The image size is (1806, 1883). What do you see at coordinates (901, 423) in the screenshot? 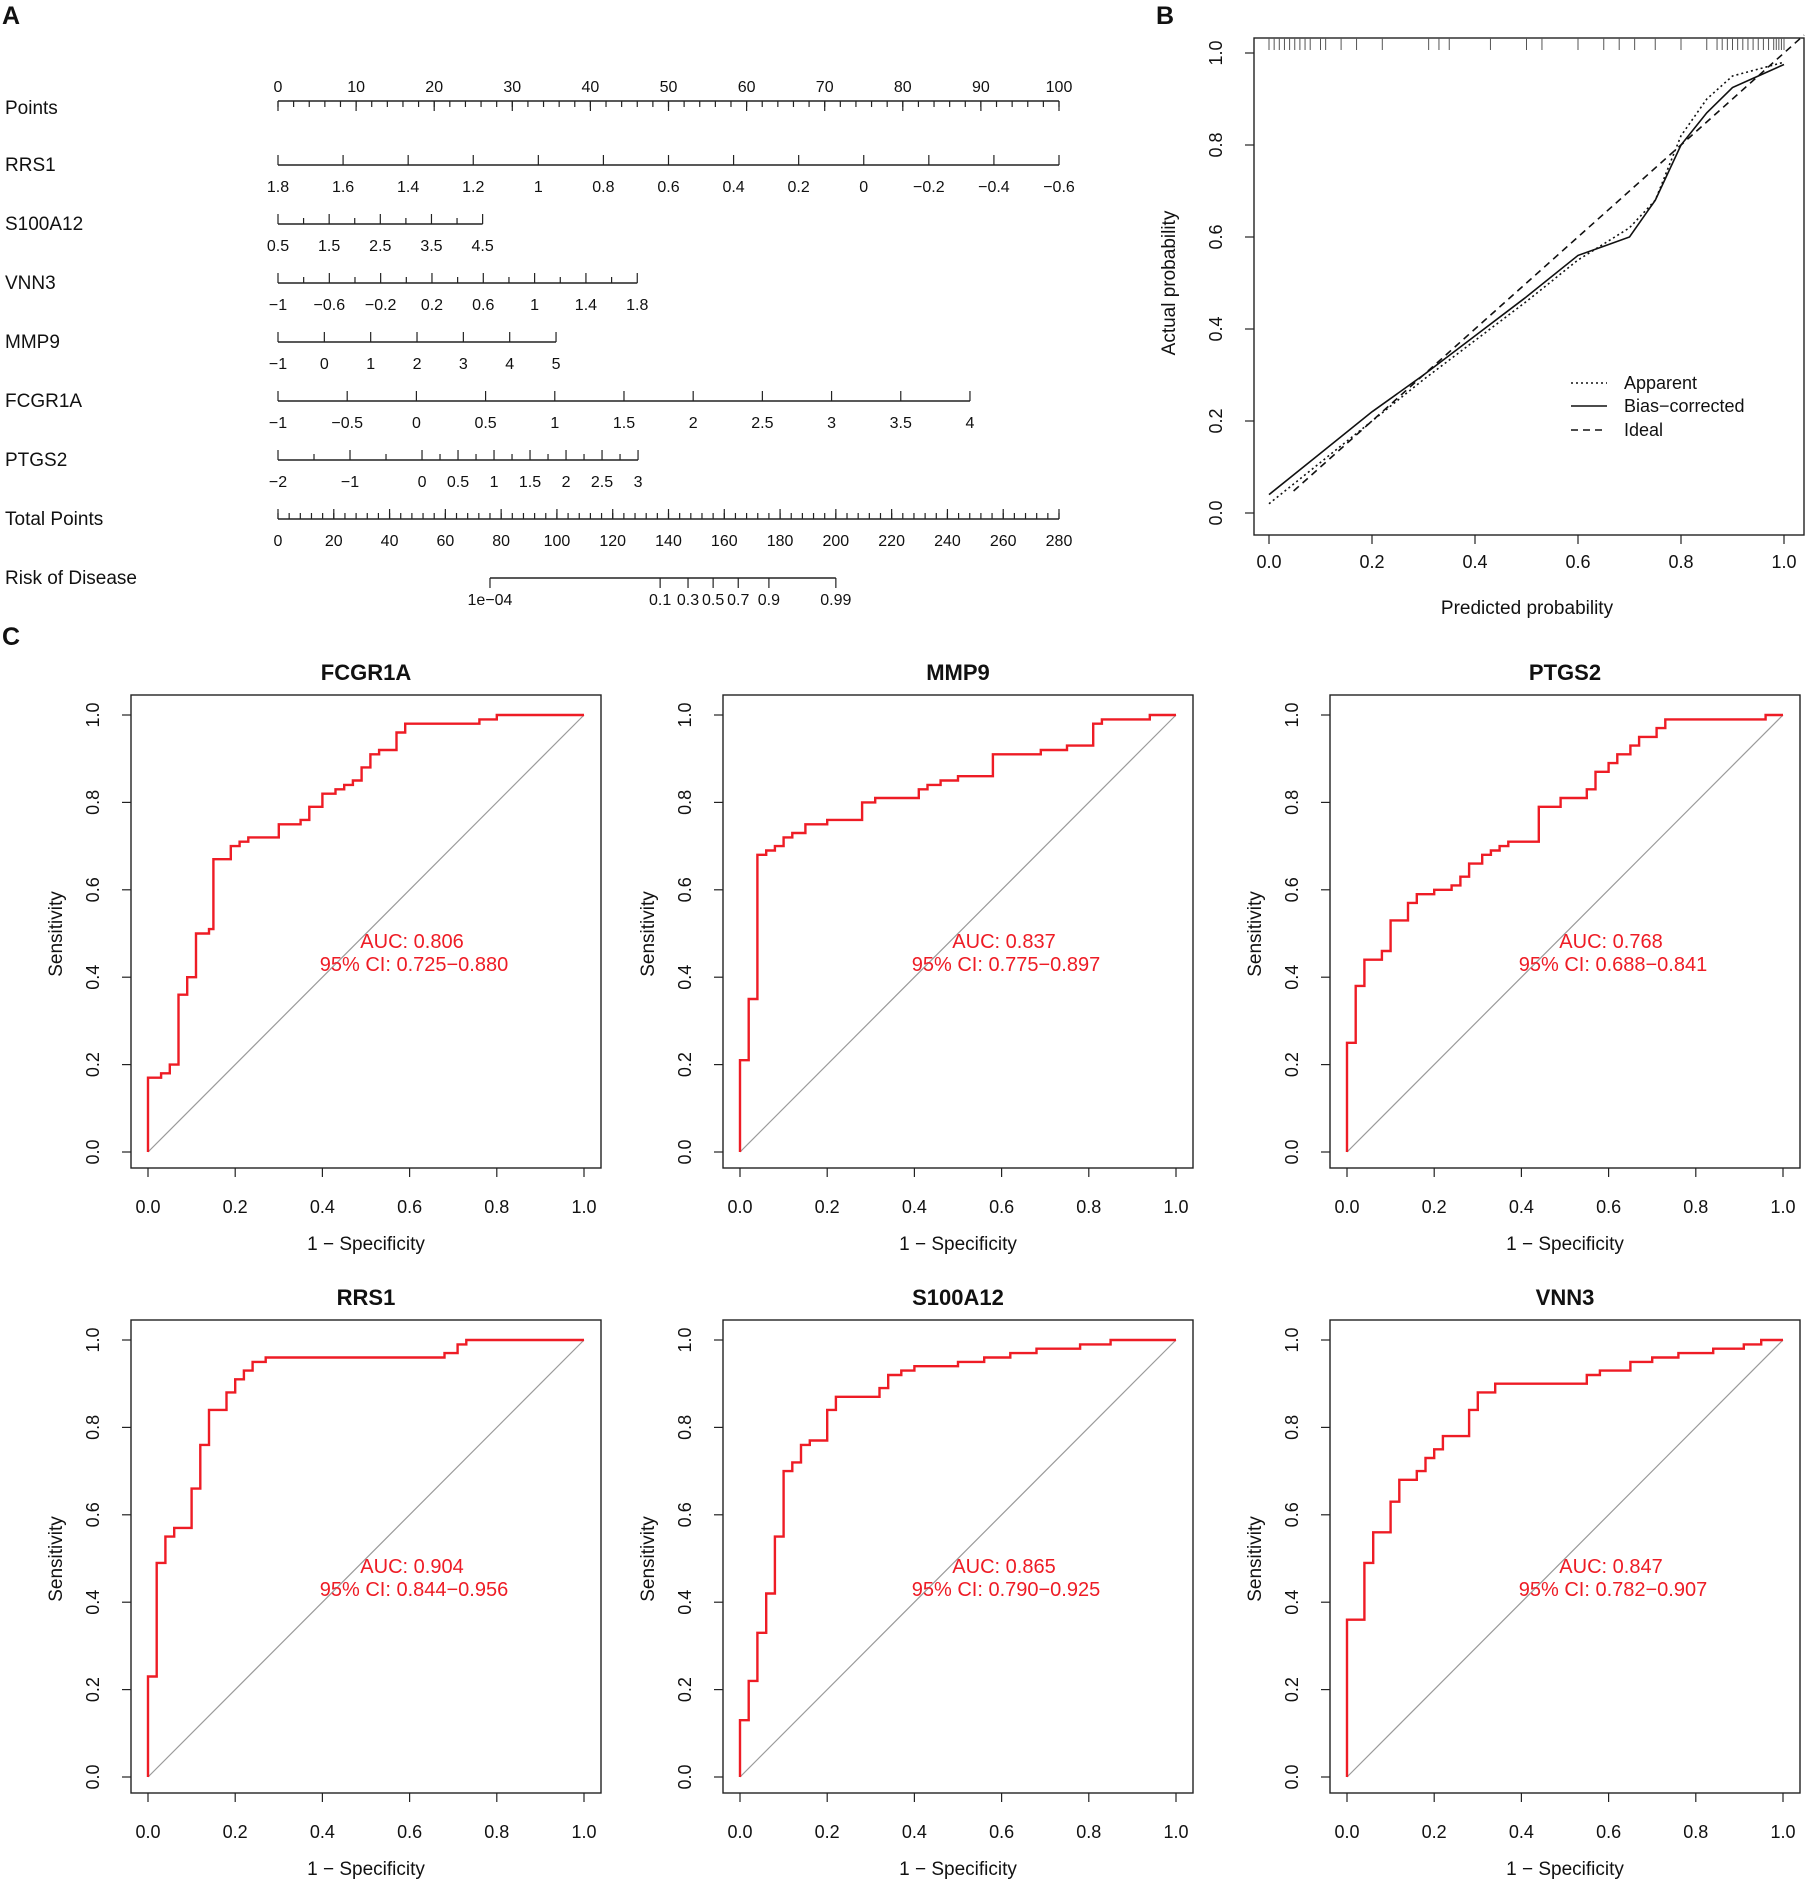
I see `tick-label-fcgr1a: 3.5` at bounding box center [901, 423].